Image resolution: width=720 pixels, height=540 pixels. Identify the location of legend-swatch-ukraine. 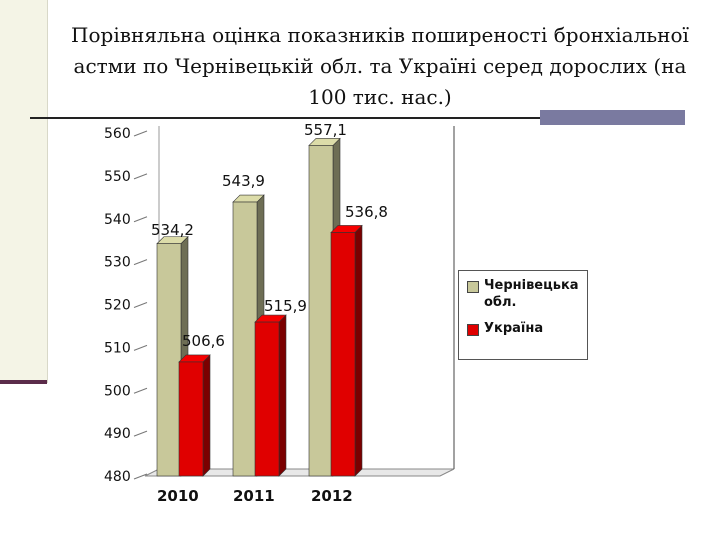
(473, 330).